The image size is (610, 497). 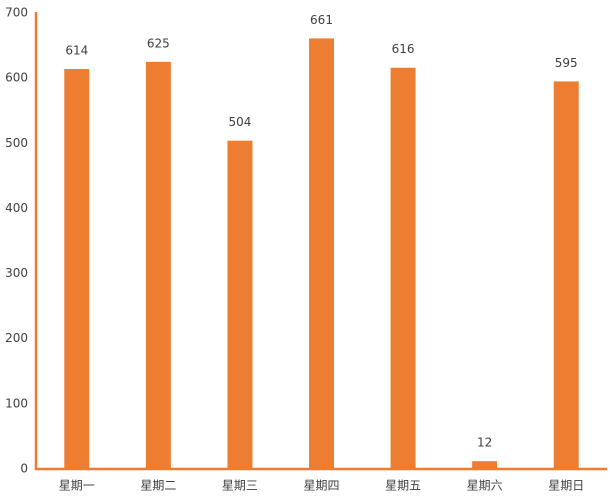 I want to click on x-tick-label: 星期四, so click(x=321, y=486).